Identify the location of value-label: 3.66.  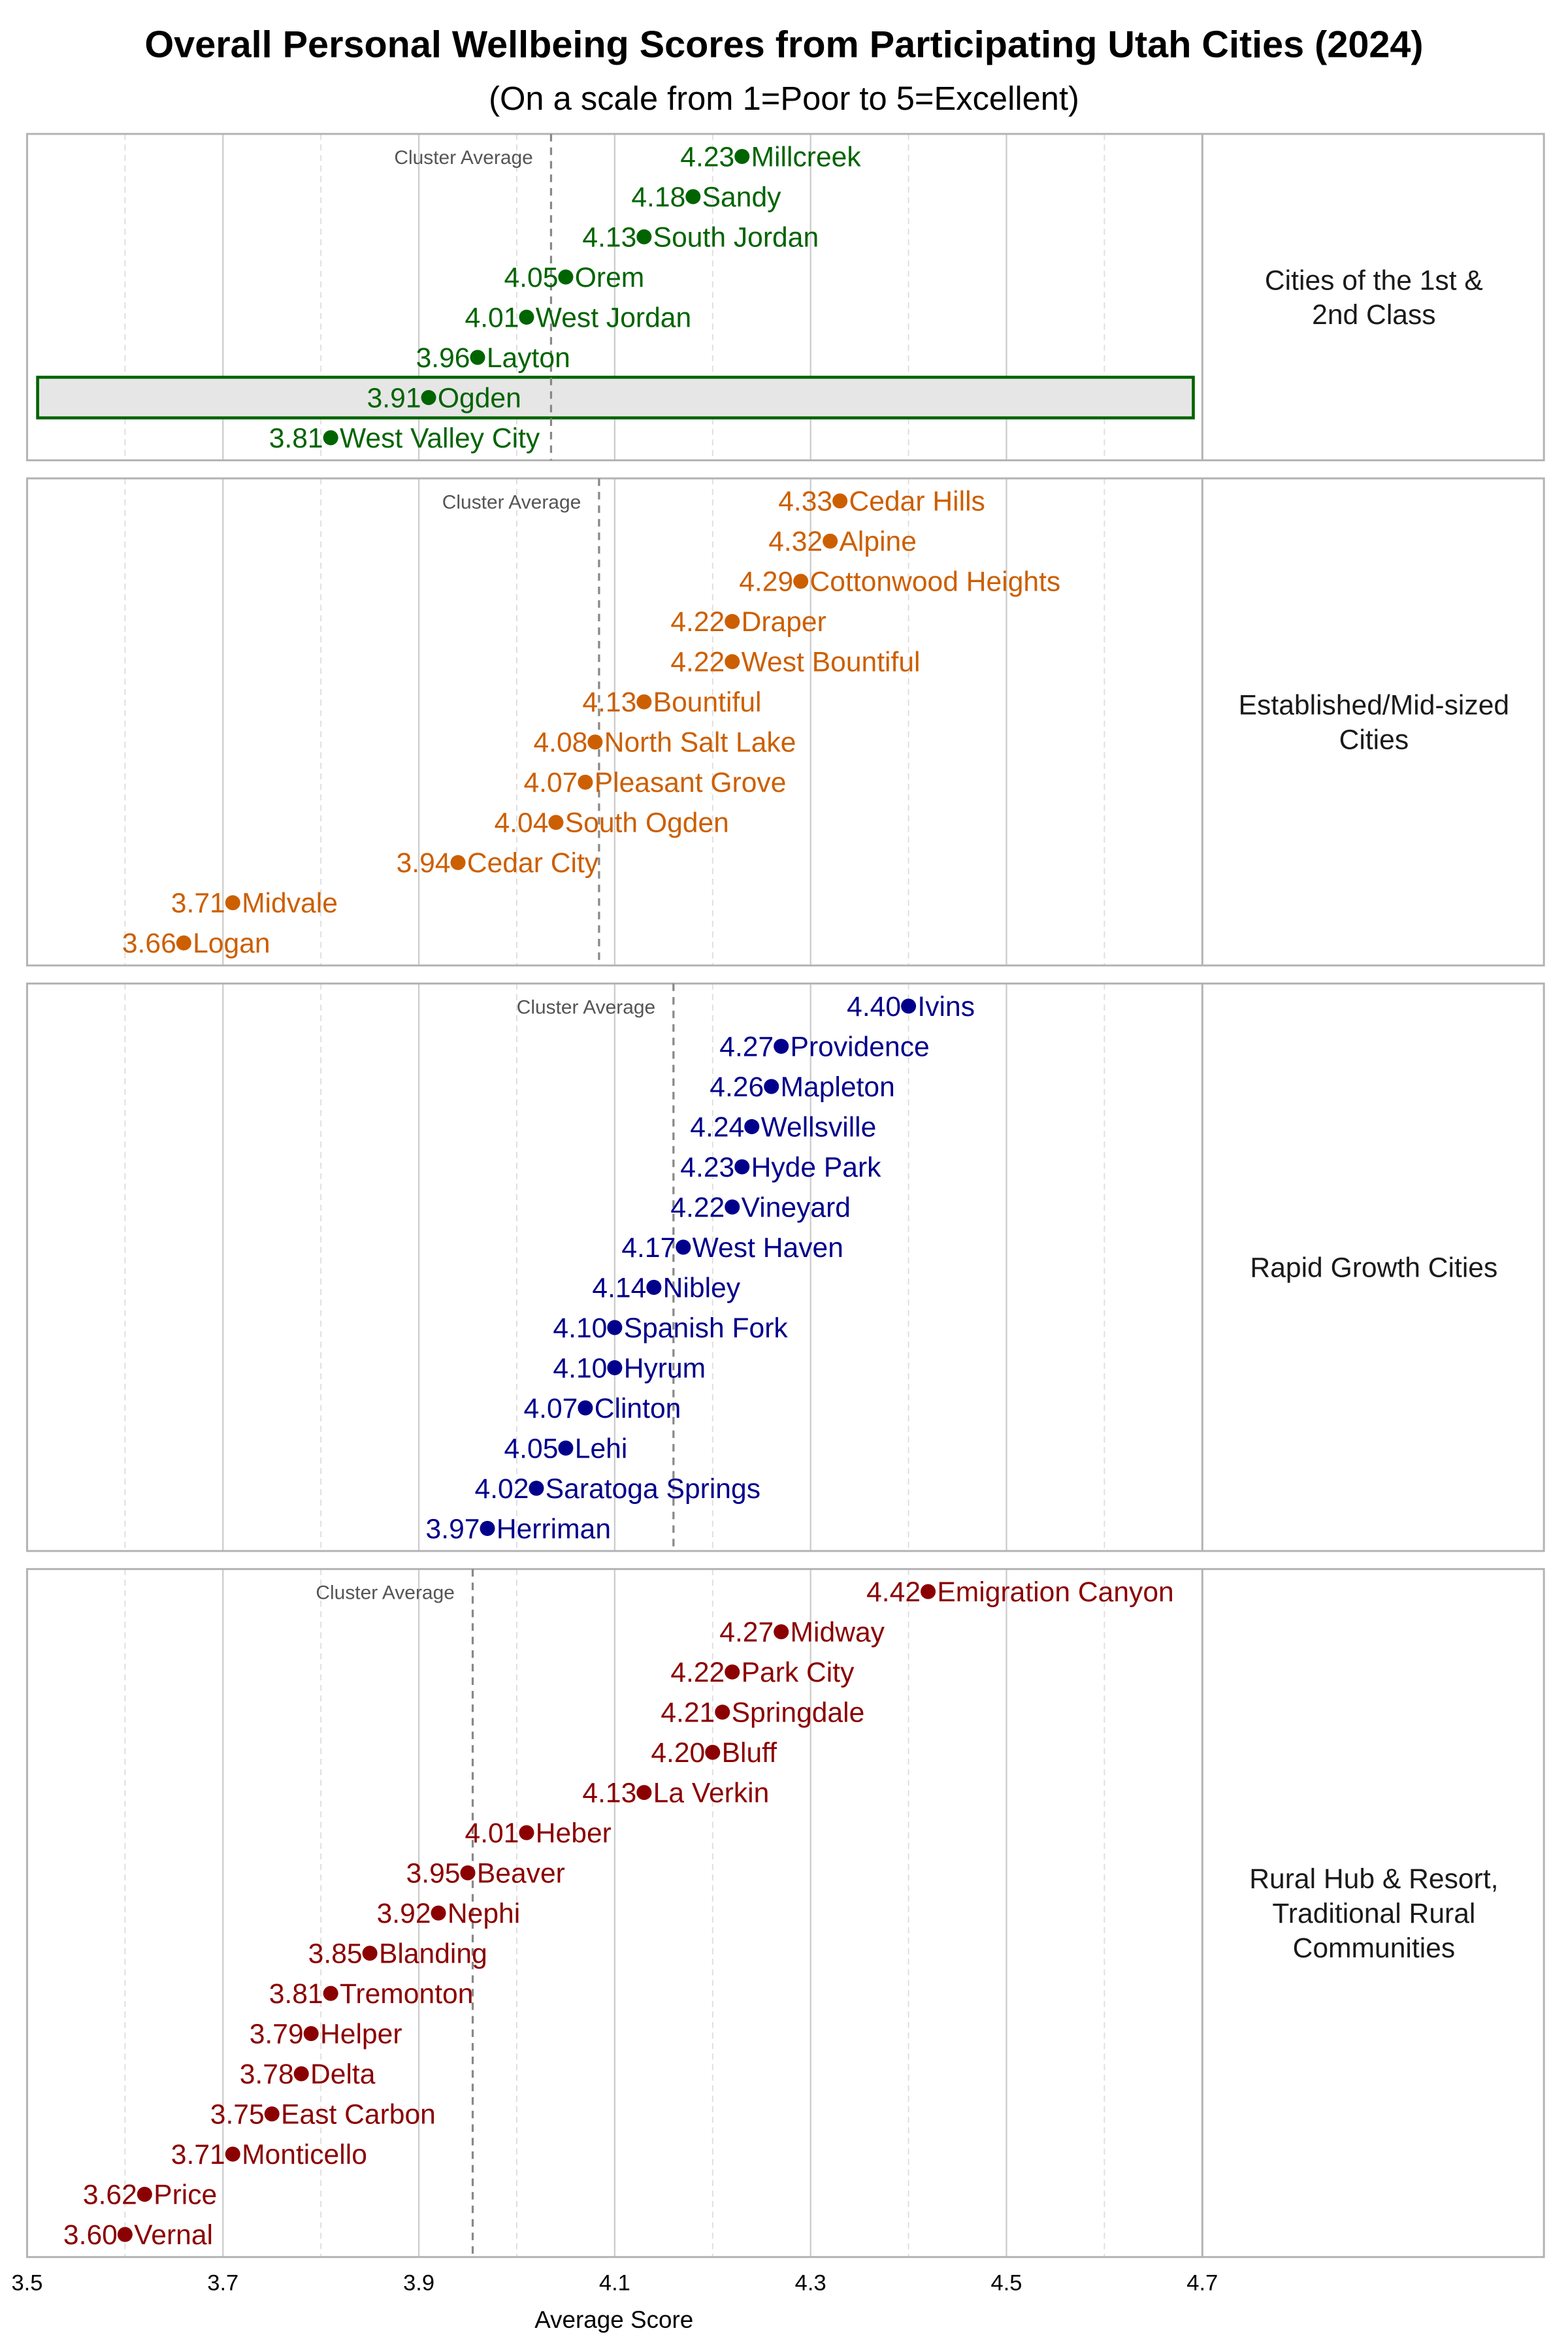
(149, 943).